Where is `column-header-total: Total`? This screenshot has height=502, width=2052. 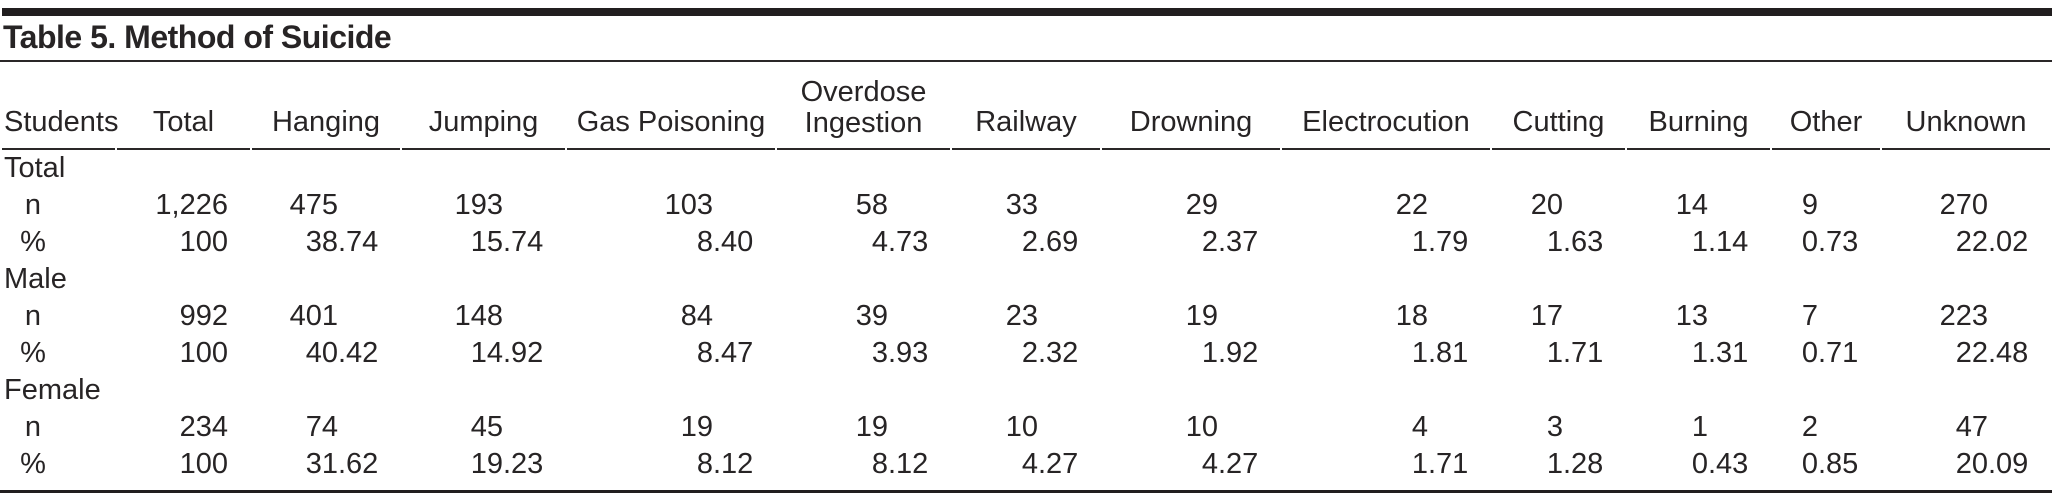 column-header-total: Total is located at coordinates (183, 107).